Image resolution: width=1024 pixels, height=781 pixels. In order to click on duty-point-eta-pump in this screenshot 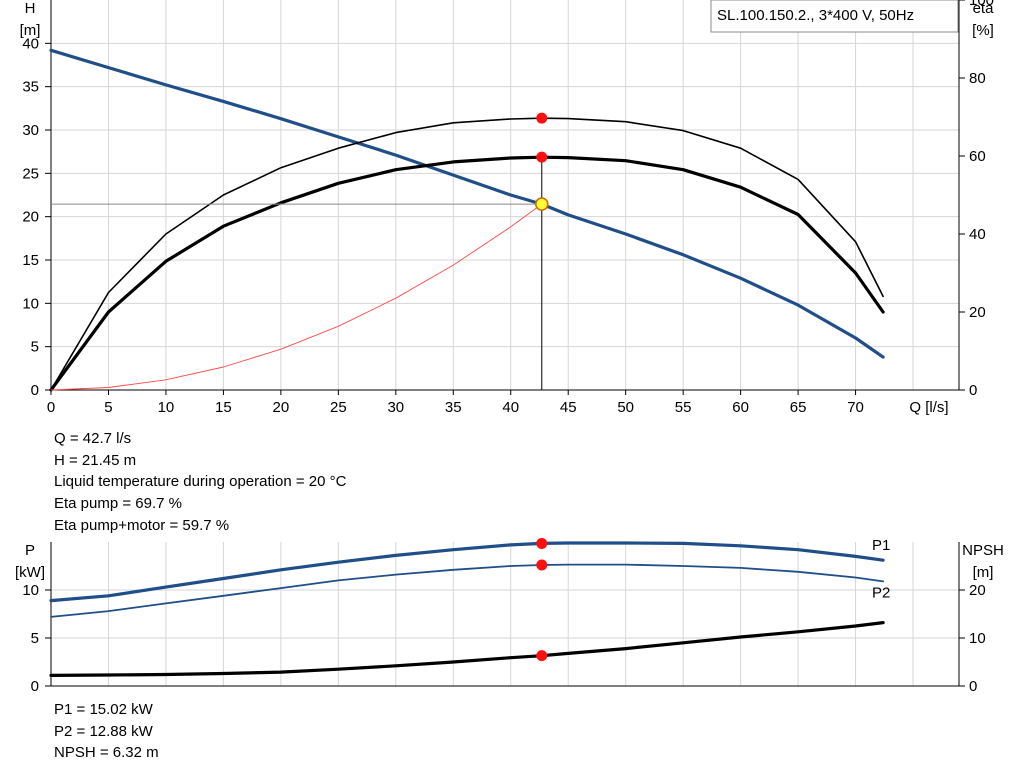, I will do `click(542, 118)`.